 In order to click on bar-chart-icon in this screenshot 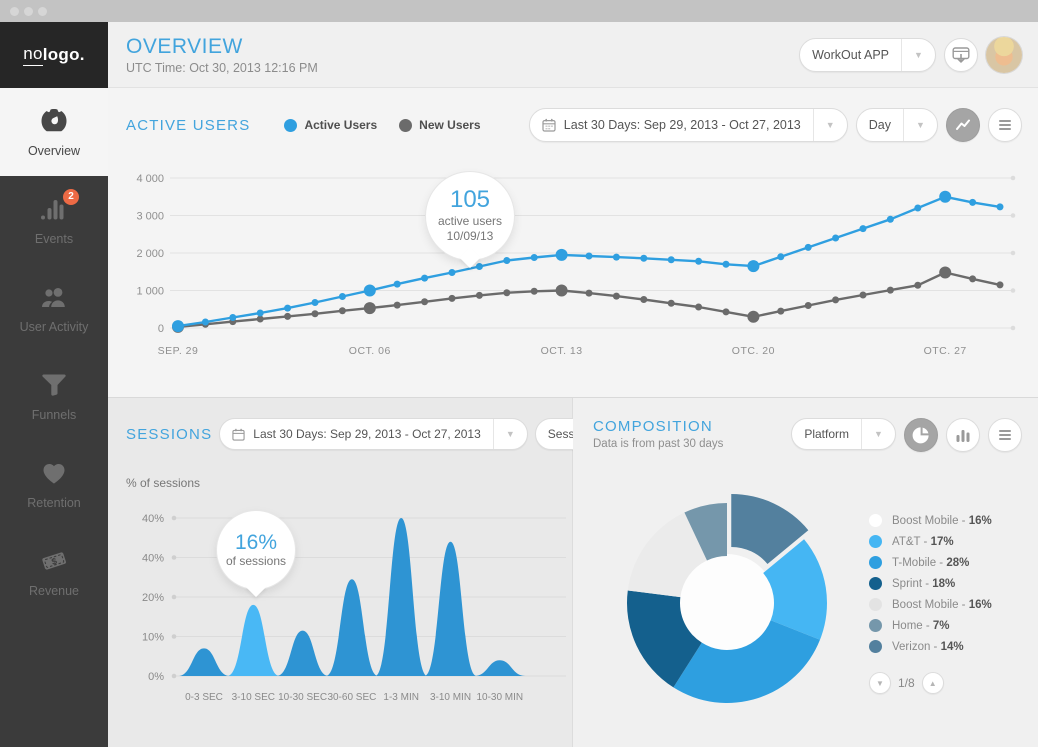, I will do `click(963, 435)`.